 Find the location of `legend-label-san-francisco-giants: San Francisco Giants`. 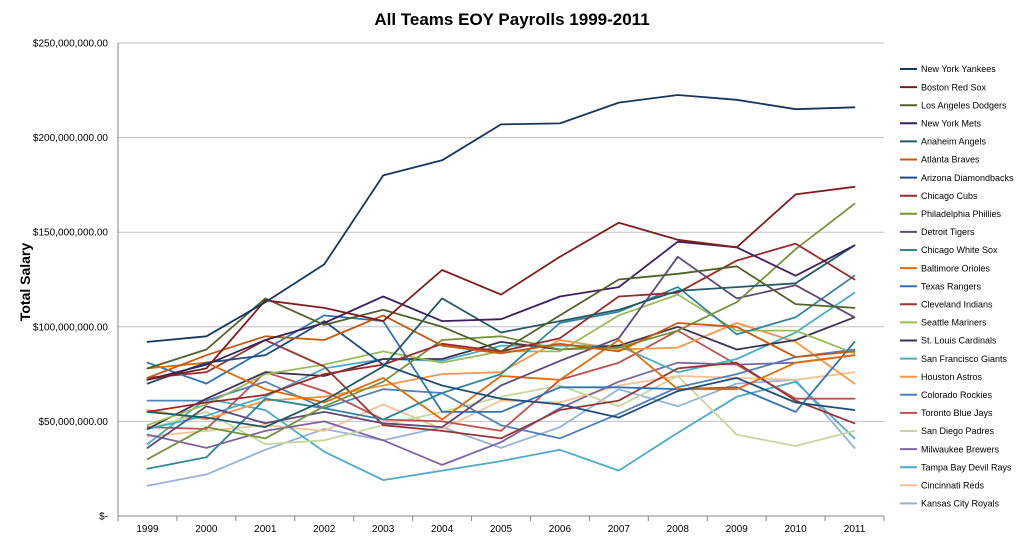

legend-label-san-francisco-giants: San Francisco Giants is located at coordinates (964, 359).